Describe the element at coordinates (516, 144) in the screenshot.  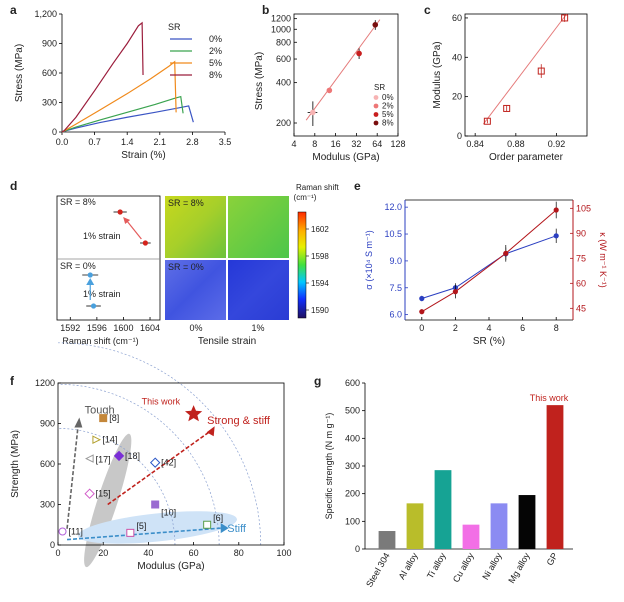
I see `x-tick-label: 0.88` at that location.